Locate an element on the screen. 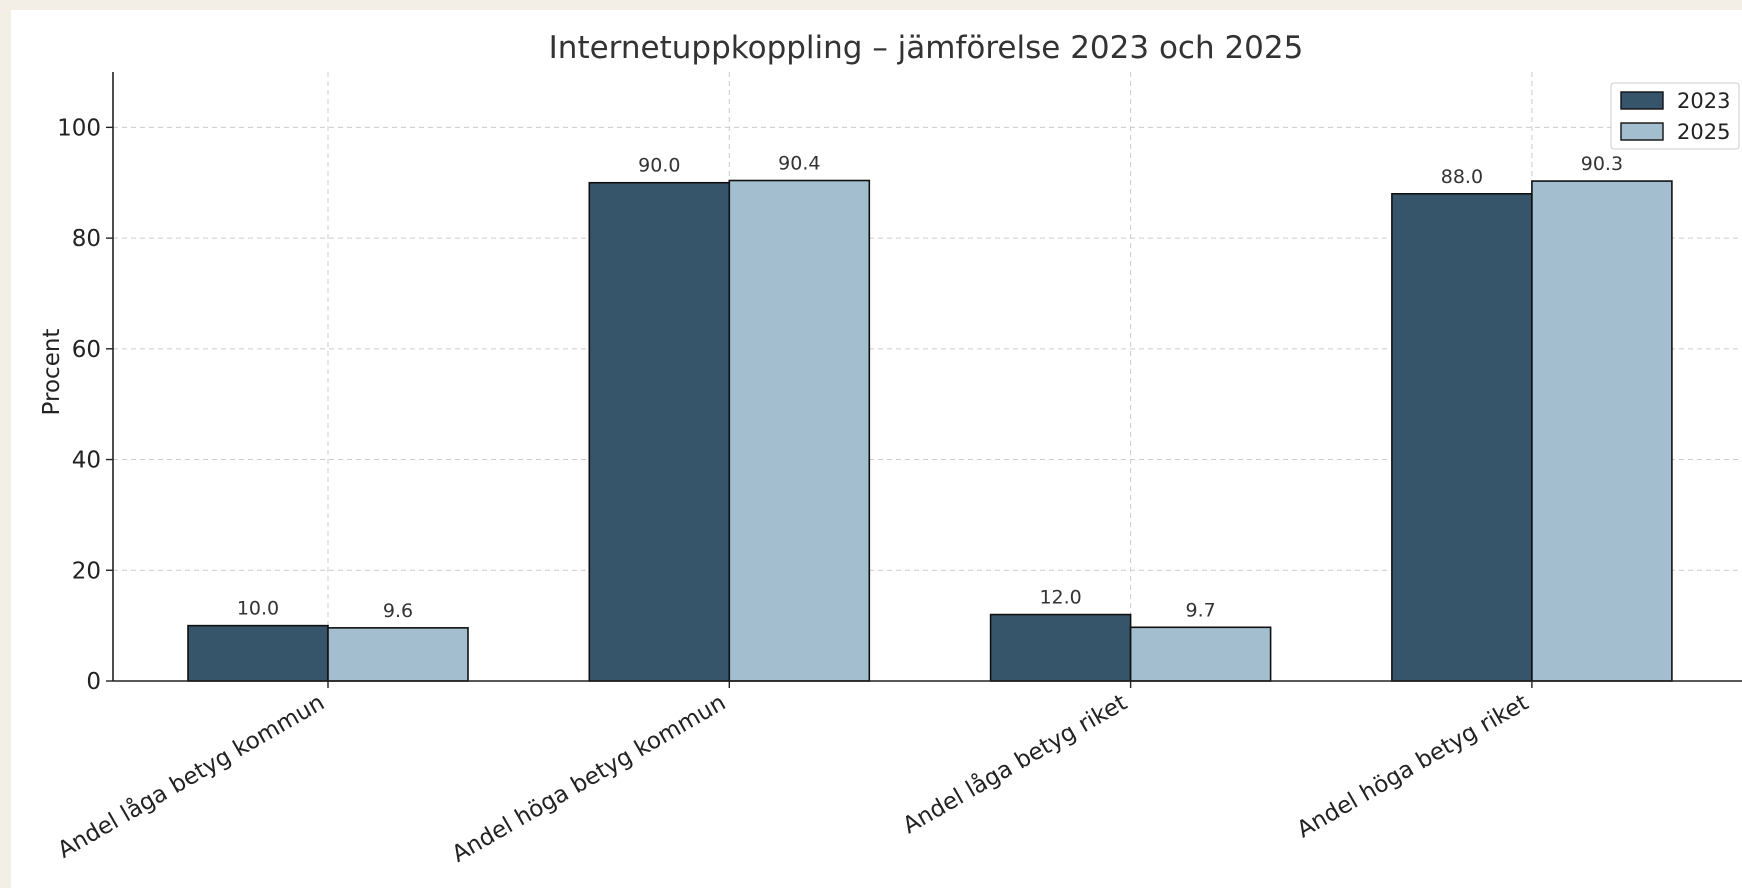 The width and height of the screenshot is (1742, 888). bar-value-label: 88.0 is located at coordinates (1462, 177).